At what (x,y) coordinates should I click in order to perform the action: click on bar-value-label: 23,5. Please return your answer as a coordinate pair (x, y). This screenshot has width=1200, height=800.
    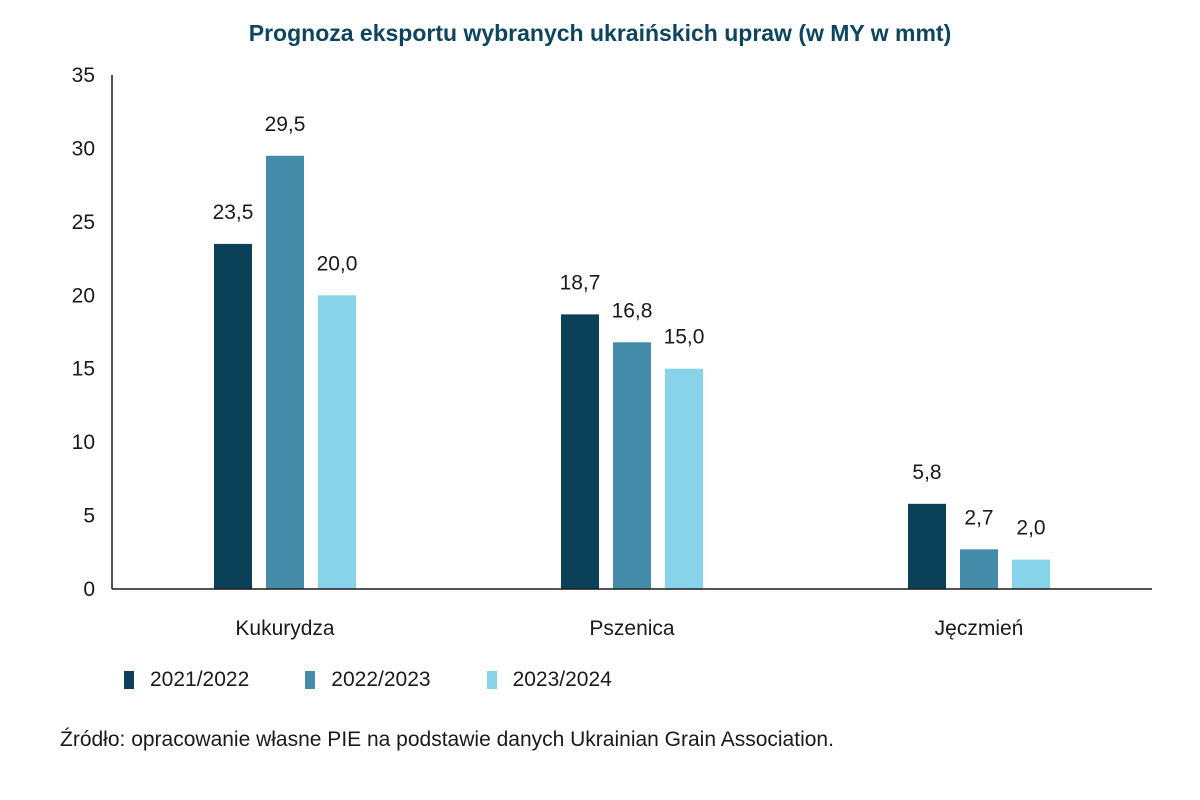
    Looking at the image, I should click on (233, 212).